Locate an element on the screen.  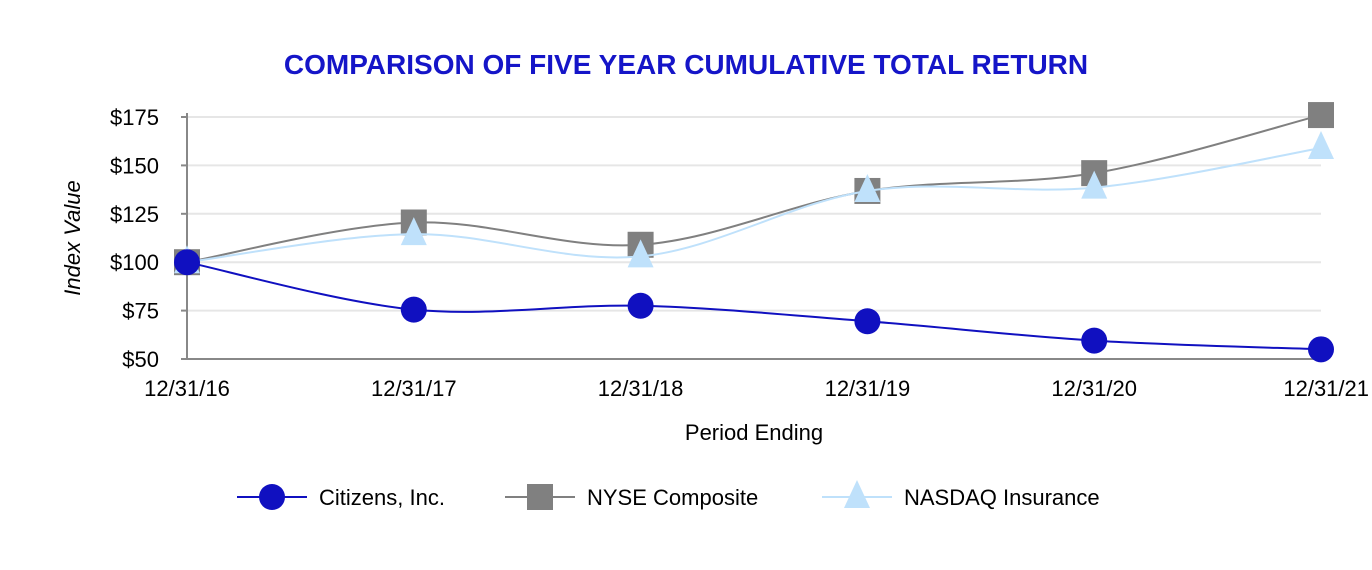
x-tick-label: 12/31/17 is located at coordinates (414, 388).